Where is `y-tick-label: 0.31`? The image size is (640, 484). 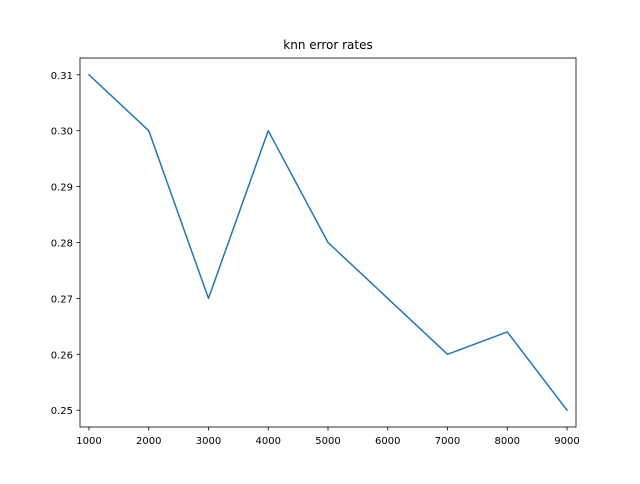
y-tick-label: 0.31 is located at coordinates (62, 76).